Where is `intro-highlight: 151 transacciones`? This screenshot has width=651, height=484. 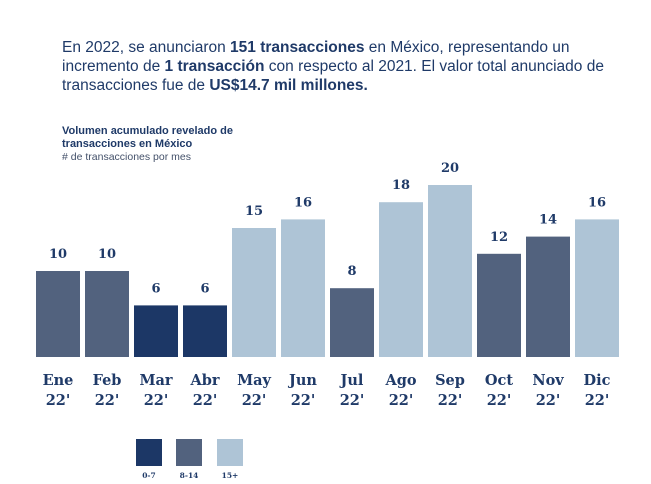 intro-highlight: 151 transacciones is located at coordinates (297, 47).